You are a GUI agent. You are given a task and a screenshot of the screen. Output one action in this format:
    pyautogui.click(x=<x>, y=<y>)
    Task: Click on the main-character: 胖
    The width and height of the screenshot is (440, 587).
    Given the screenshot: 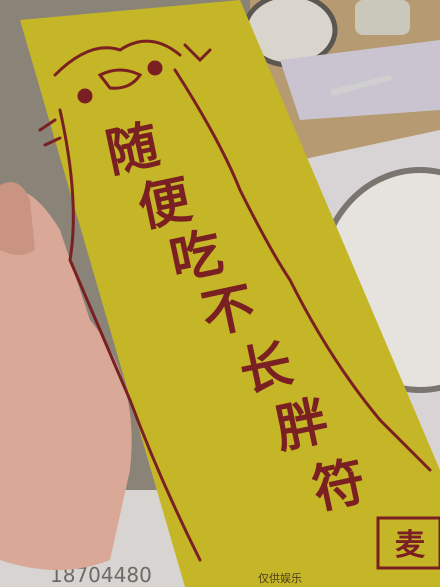 What is the action you would take?
    pyautogui.click(x=302, y=425)
    